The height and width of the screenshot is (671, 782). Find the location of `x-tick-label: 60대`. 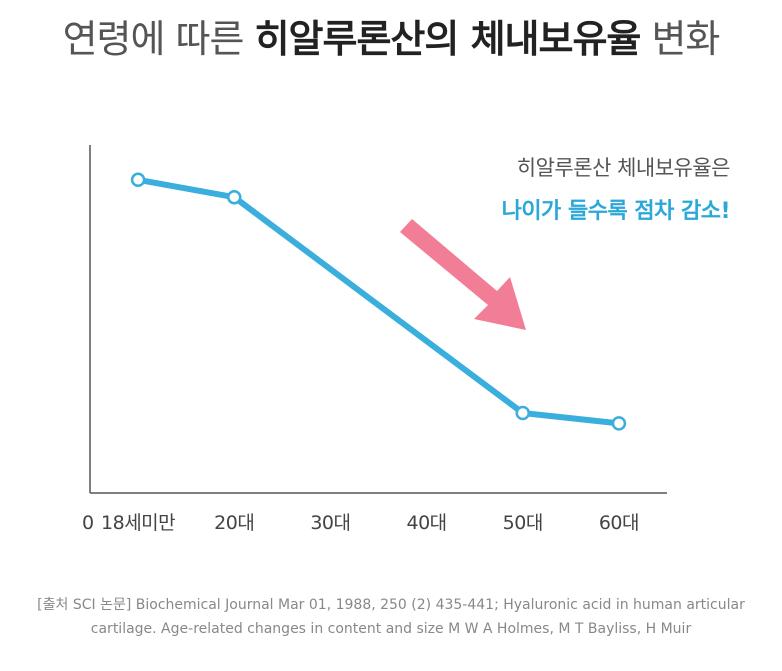

x-tick-label: 60대 is located at coordinates (619, 523).